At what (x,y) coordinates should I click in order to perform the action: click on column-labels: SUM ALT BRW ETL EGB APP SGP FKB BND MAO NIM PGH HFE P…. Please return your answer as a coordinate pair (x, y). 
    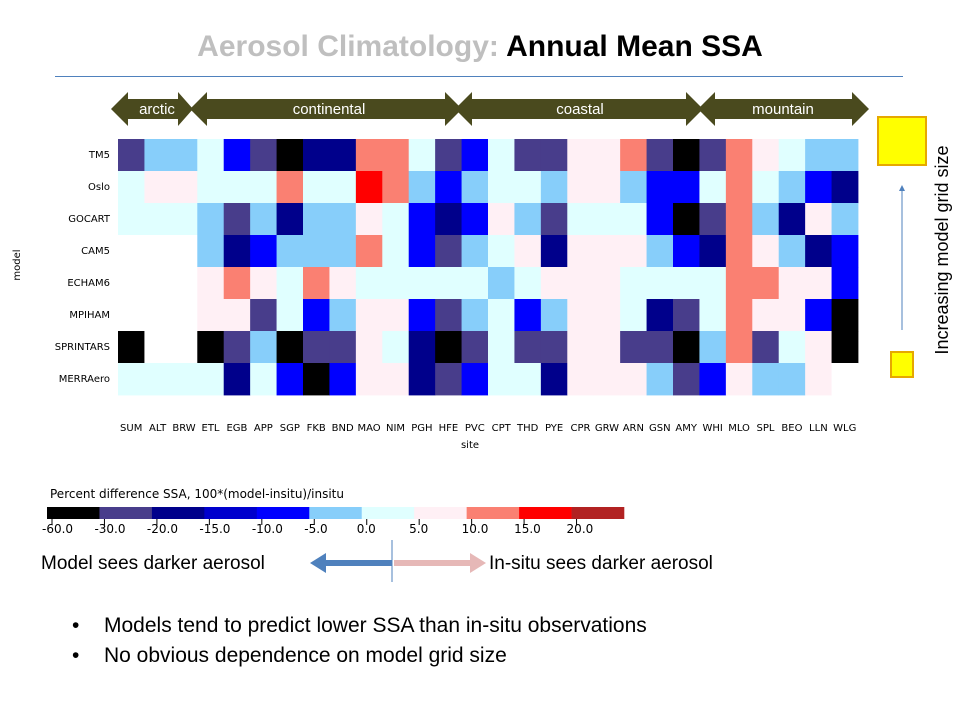
    Looking at the image, I should click on (488, 428).